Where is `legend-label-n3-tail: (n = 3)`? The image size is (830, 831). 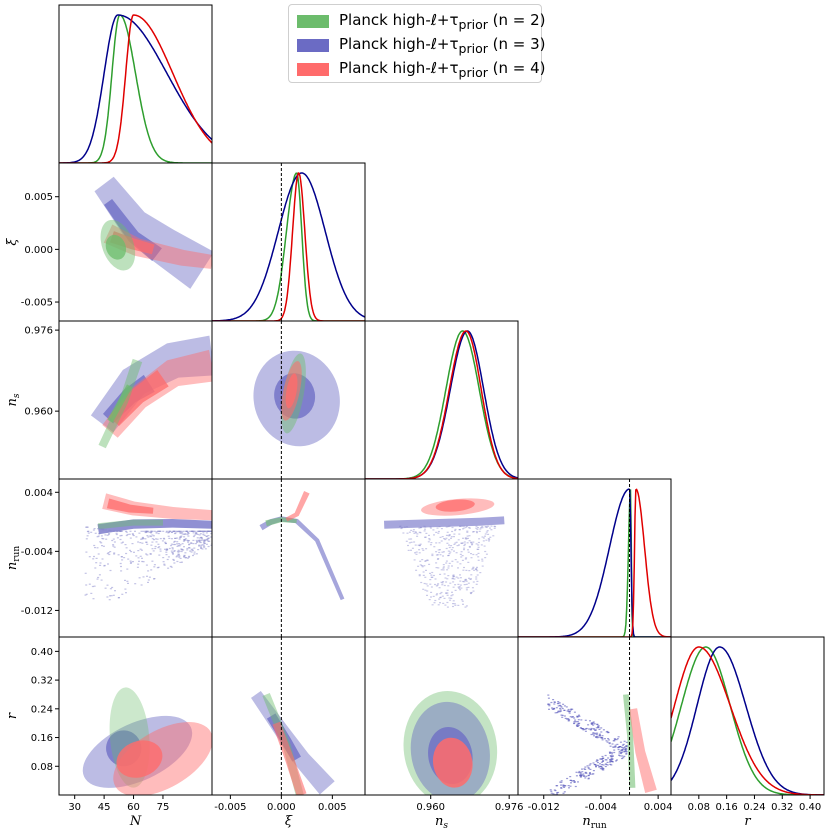
legend-label-n3-tail: (n = 3) is located at coordinates (516, 43).